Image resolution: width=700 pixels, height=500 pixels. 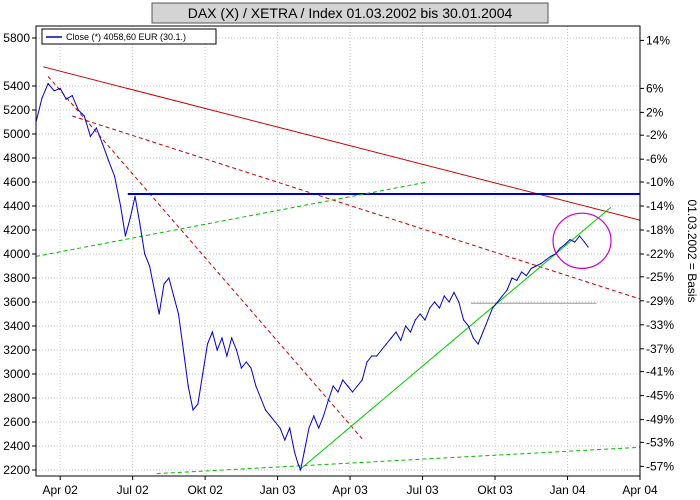 I want to click on pct-tick-label: -22%, so click(x=660, y=254).